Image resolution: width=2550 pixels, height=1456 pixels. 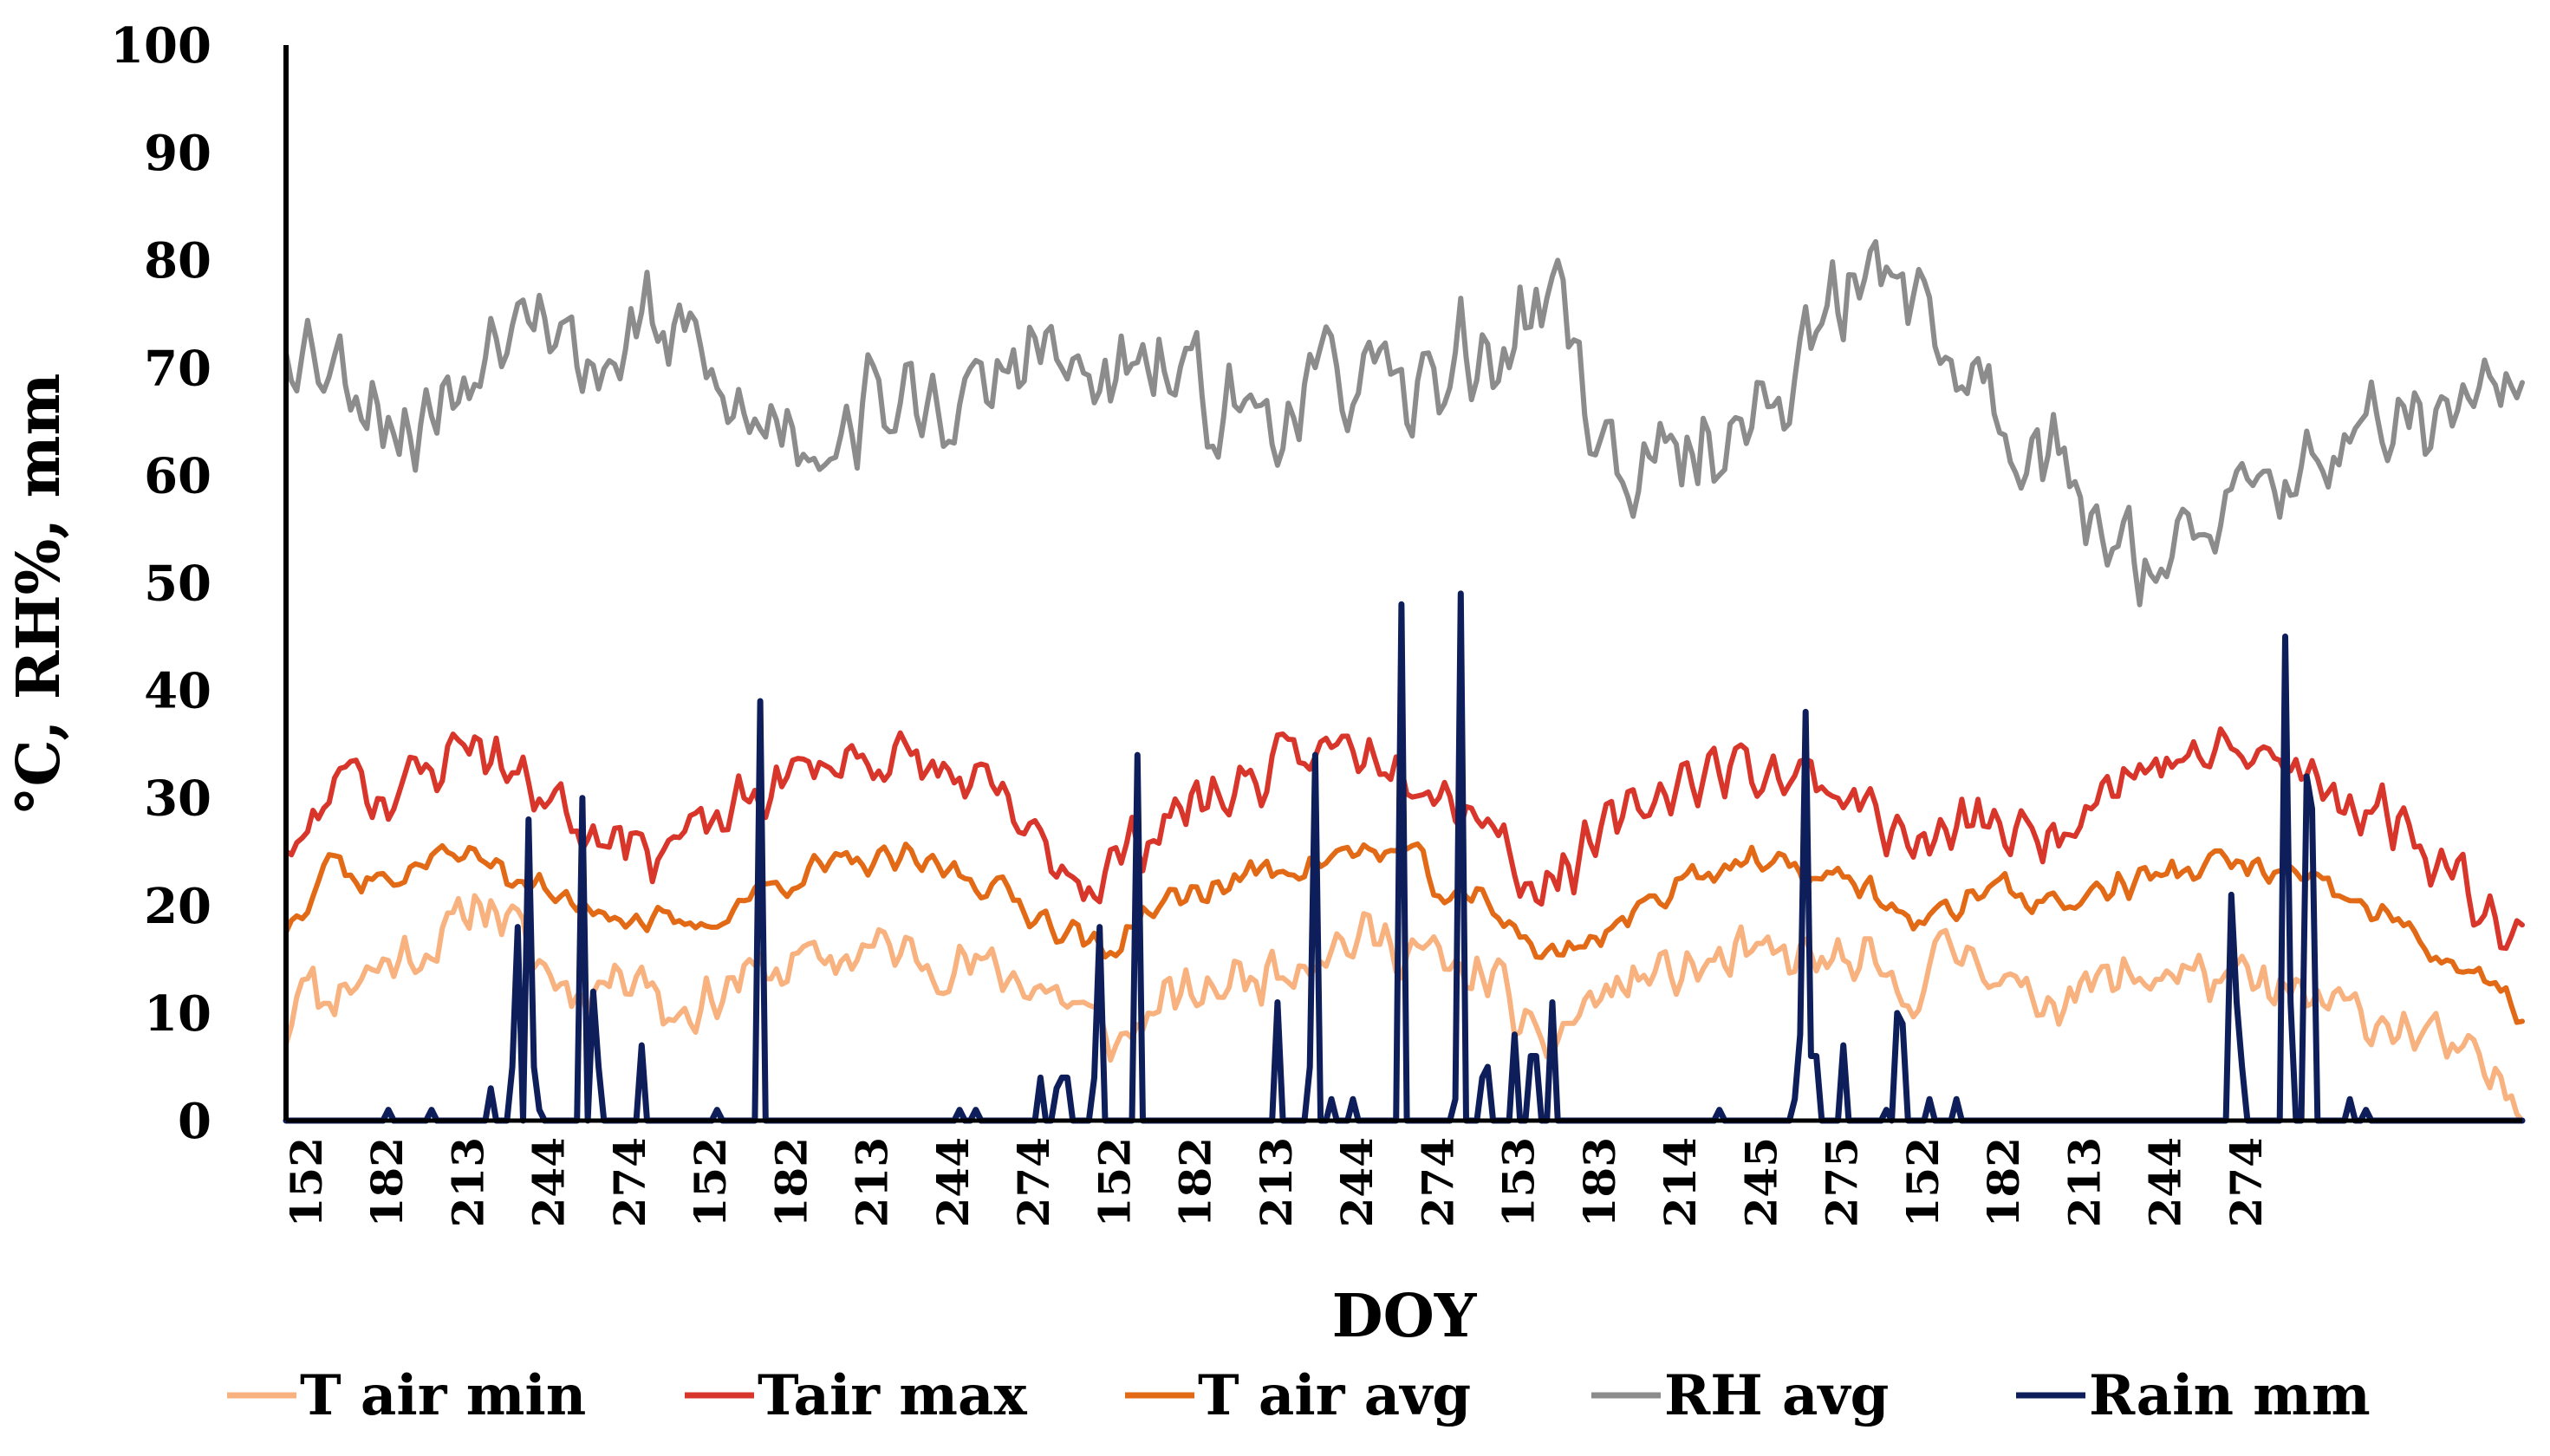 I want to click on y-tick-label: 60, so click(x=178, y=475).